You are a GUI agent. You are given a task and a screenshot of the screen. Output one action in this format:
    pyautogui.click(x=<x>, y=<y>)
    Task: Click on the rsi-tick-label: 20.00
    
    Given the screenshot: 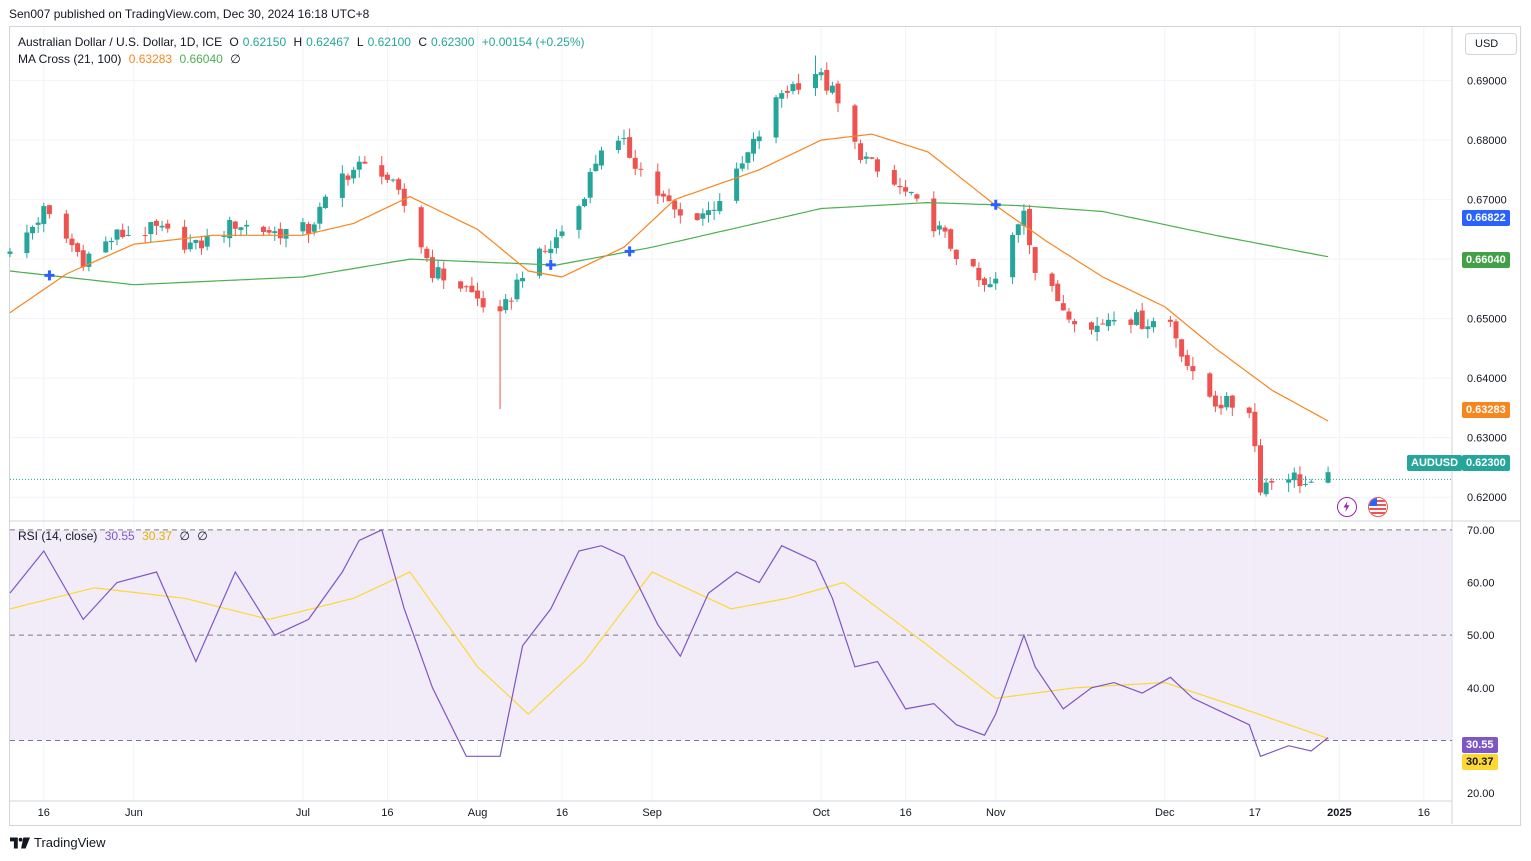 What is the action you would take?
    pyautogui.click(x=1481, y=794)
    